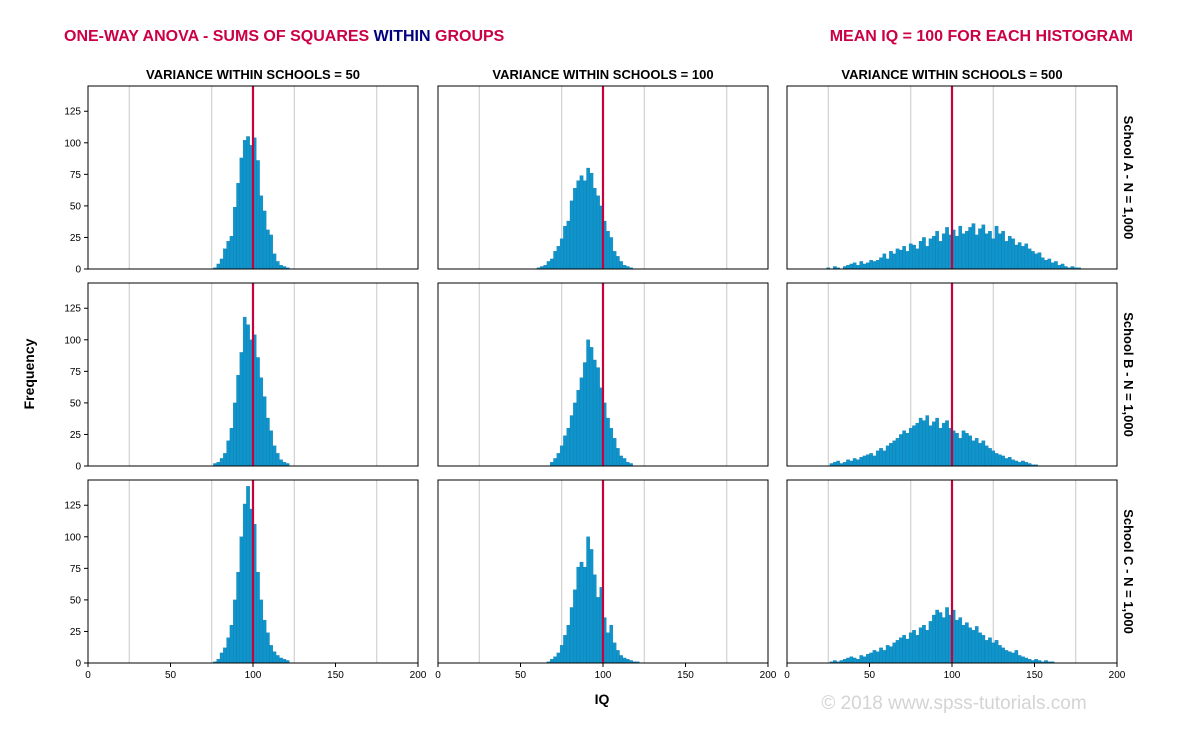  I want to click on x-tick-label: 150, so click(335, 675).